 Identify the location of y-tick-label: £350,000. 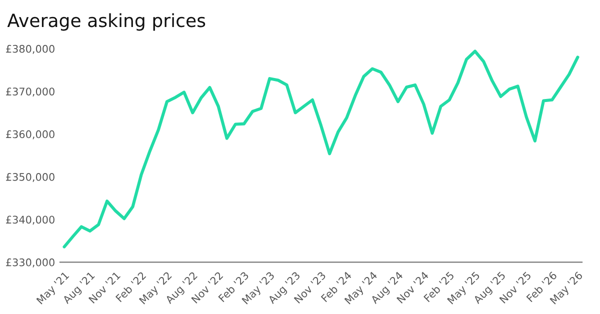
(30, 177).